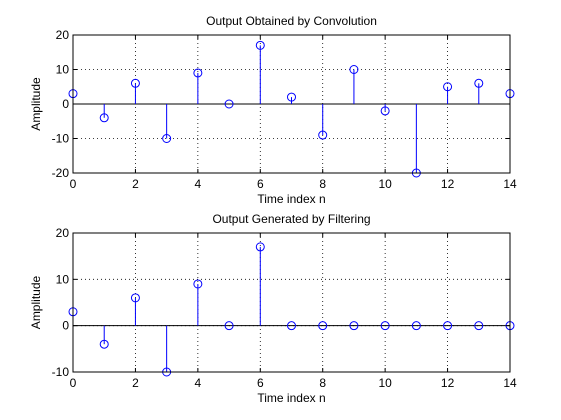  What do you see at coordinates (61, 173) in the screenshot?
I see `y-tick-label: -20` at bounding box center [61, 173].